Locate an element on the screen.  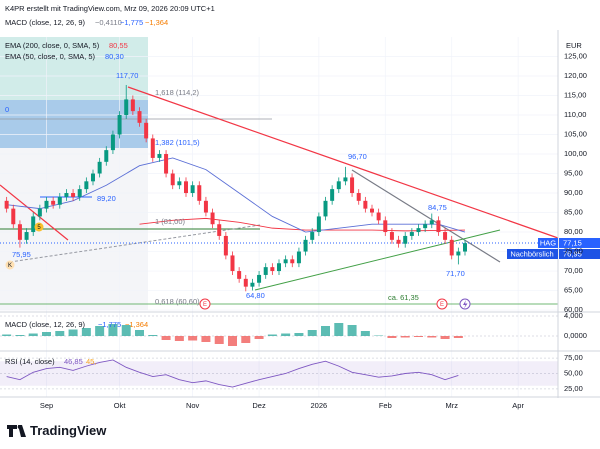
rsi-band is located at coordinates (279, 373).